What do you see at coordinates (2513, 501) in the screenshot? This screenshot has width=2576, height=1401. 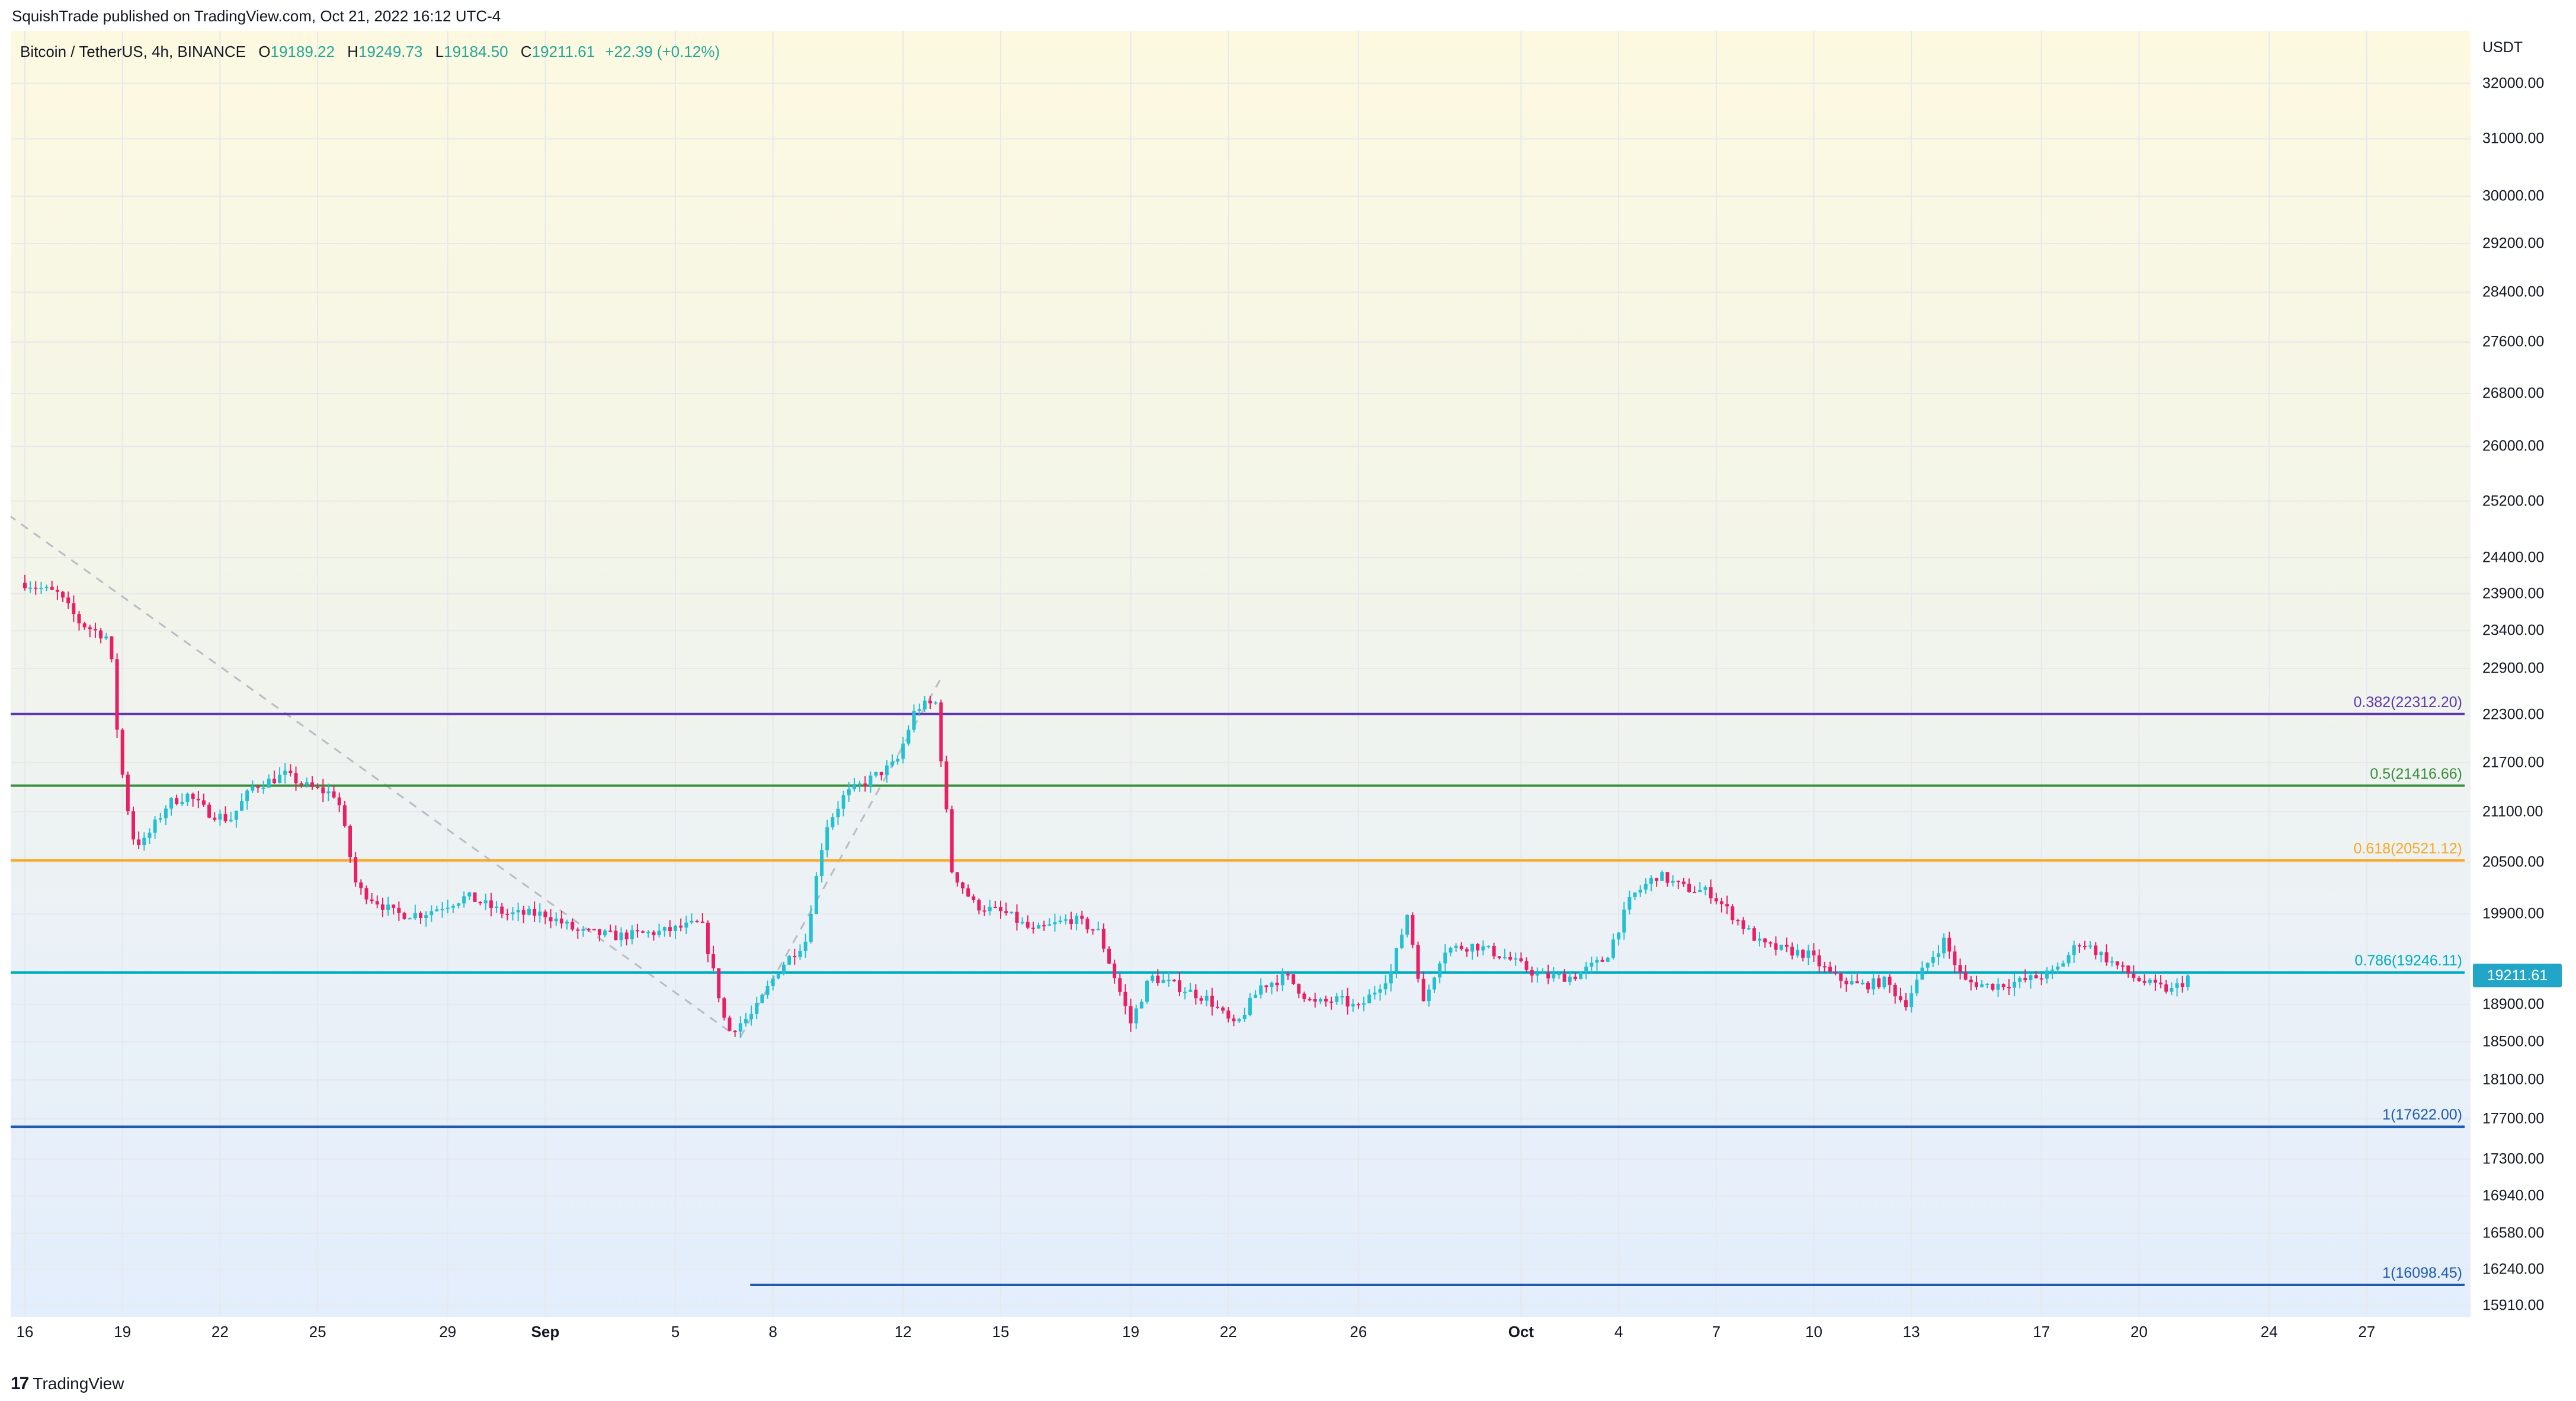 I see `price-tick-label: 25200.00` at bounding box center [2513, 501].